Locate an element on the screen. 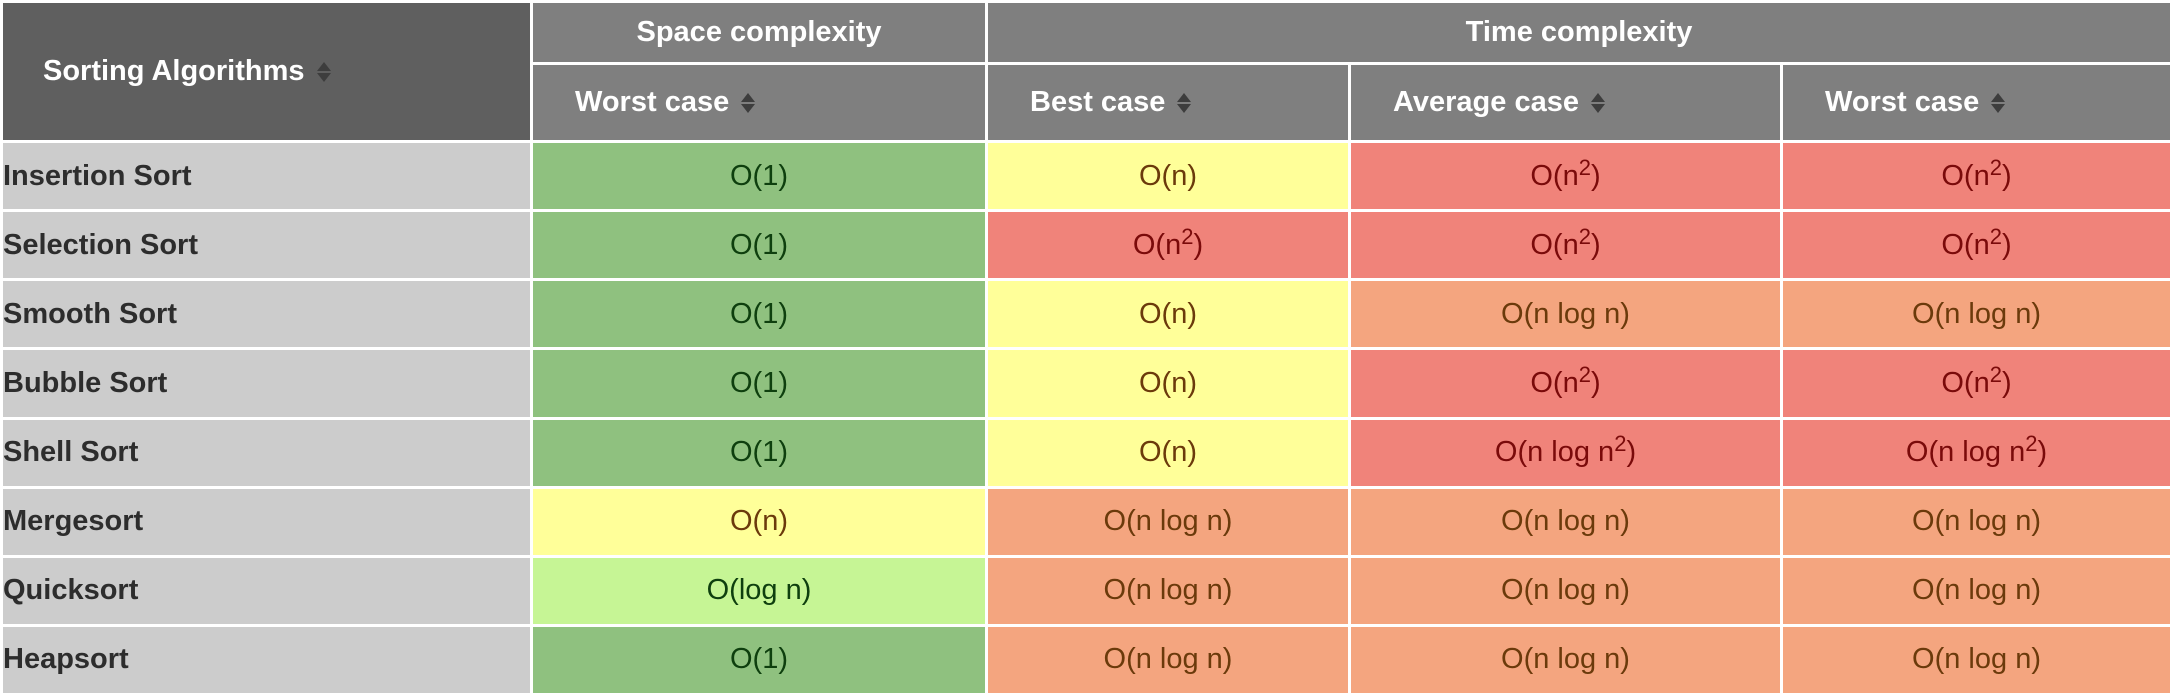 The image size is (2170, 696). time-average-case-header: Average case is located at coordinates (1565, 102).